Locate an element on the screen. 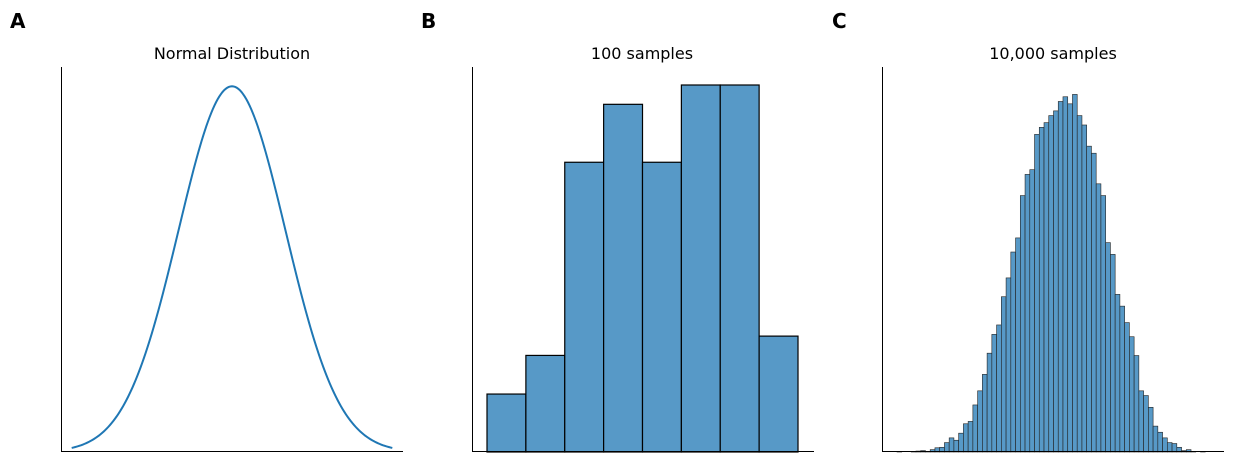 The image size is (1233, 462). panel-title-a: Normal Distribution is located at coordinates (232, 53).